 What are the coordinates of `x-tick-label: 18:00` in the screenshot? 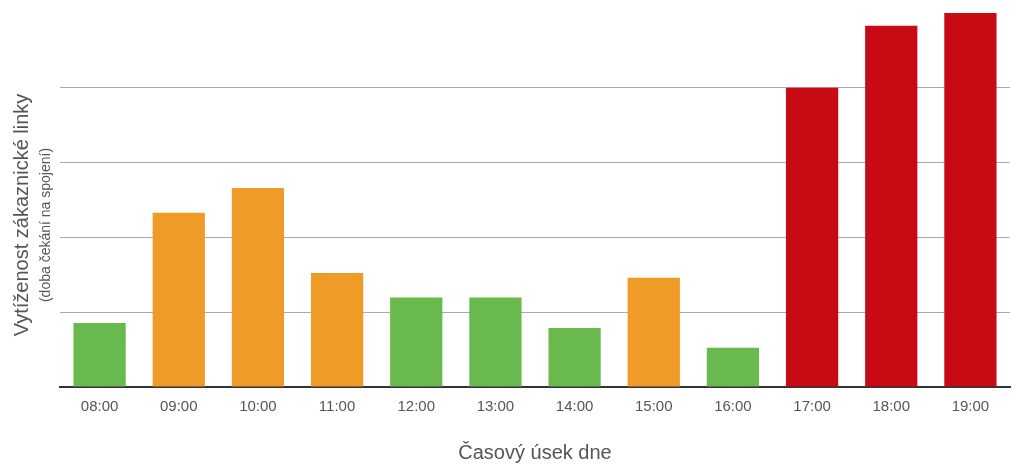 It's located at (891, 406).